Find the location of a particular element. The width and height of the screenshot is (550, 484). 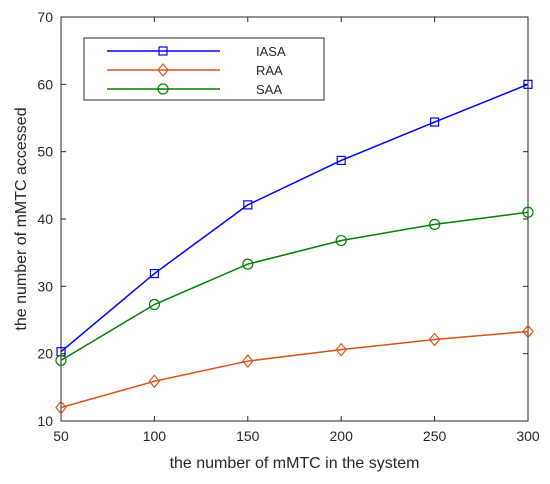

legend: IASA RAA SAA is located at coordinates (204, 69).